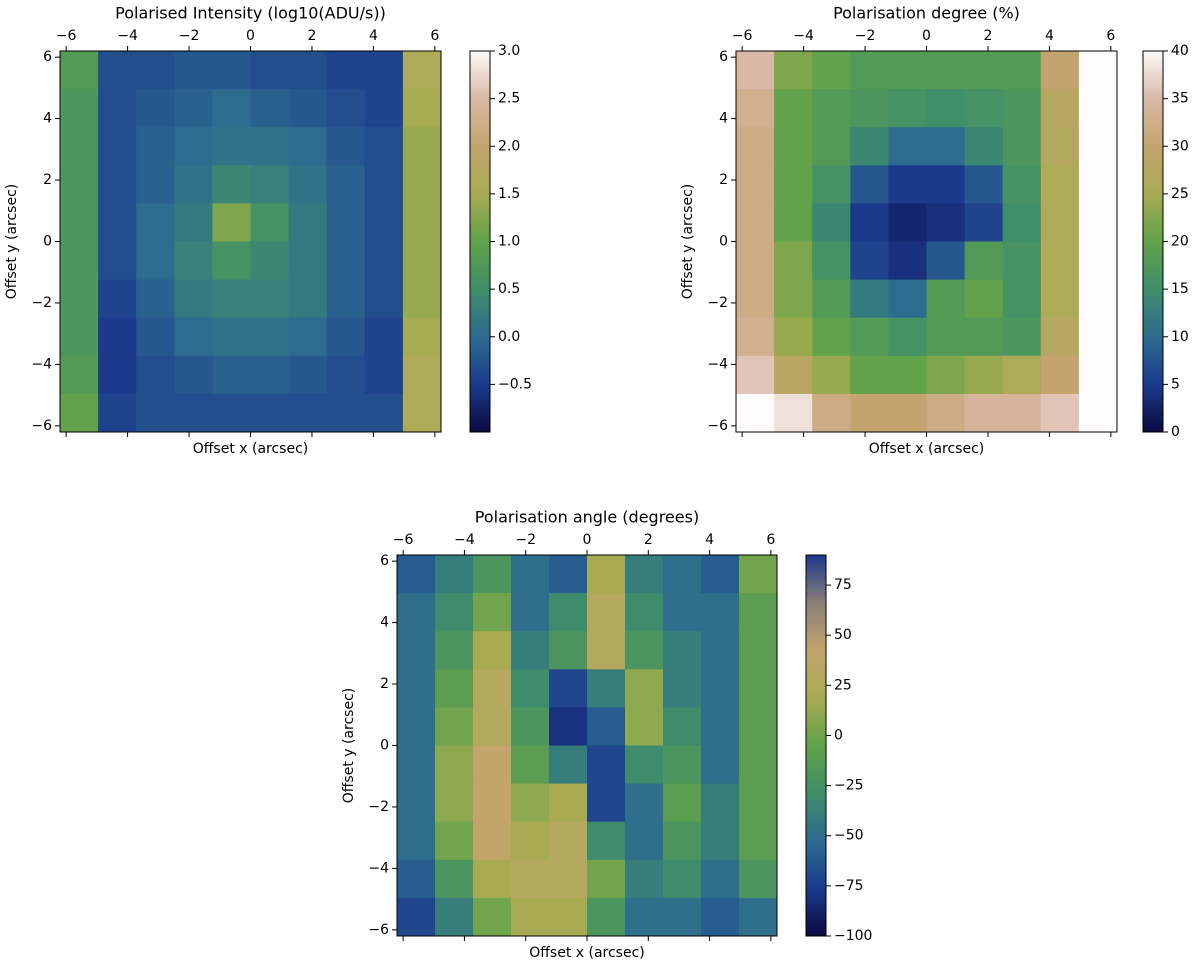  What do you see at coordinates (250, 13) in the screenshot?
I see `chart-title: Polarised Intensity (log10(ADU/s))` at bounding box center [250, 13].